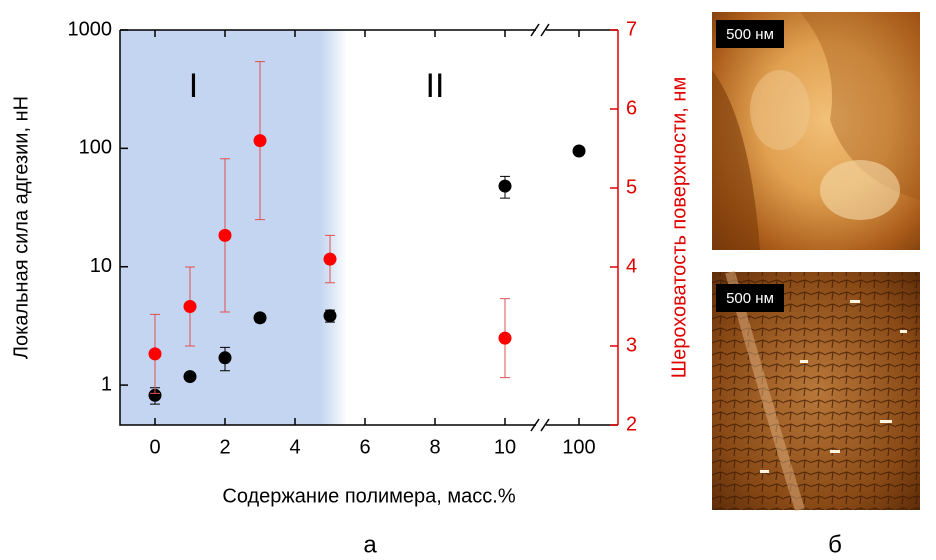 The height and width of the screenshot is (560, 936). What do you see at coordinates (631, 266) in the screenshot?
I see `y2-tick-label: 4` at bounding box center [631, 266].